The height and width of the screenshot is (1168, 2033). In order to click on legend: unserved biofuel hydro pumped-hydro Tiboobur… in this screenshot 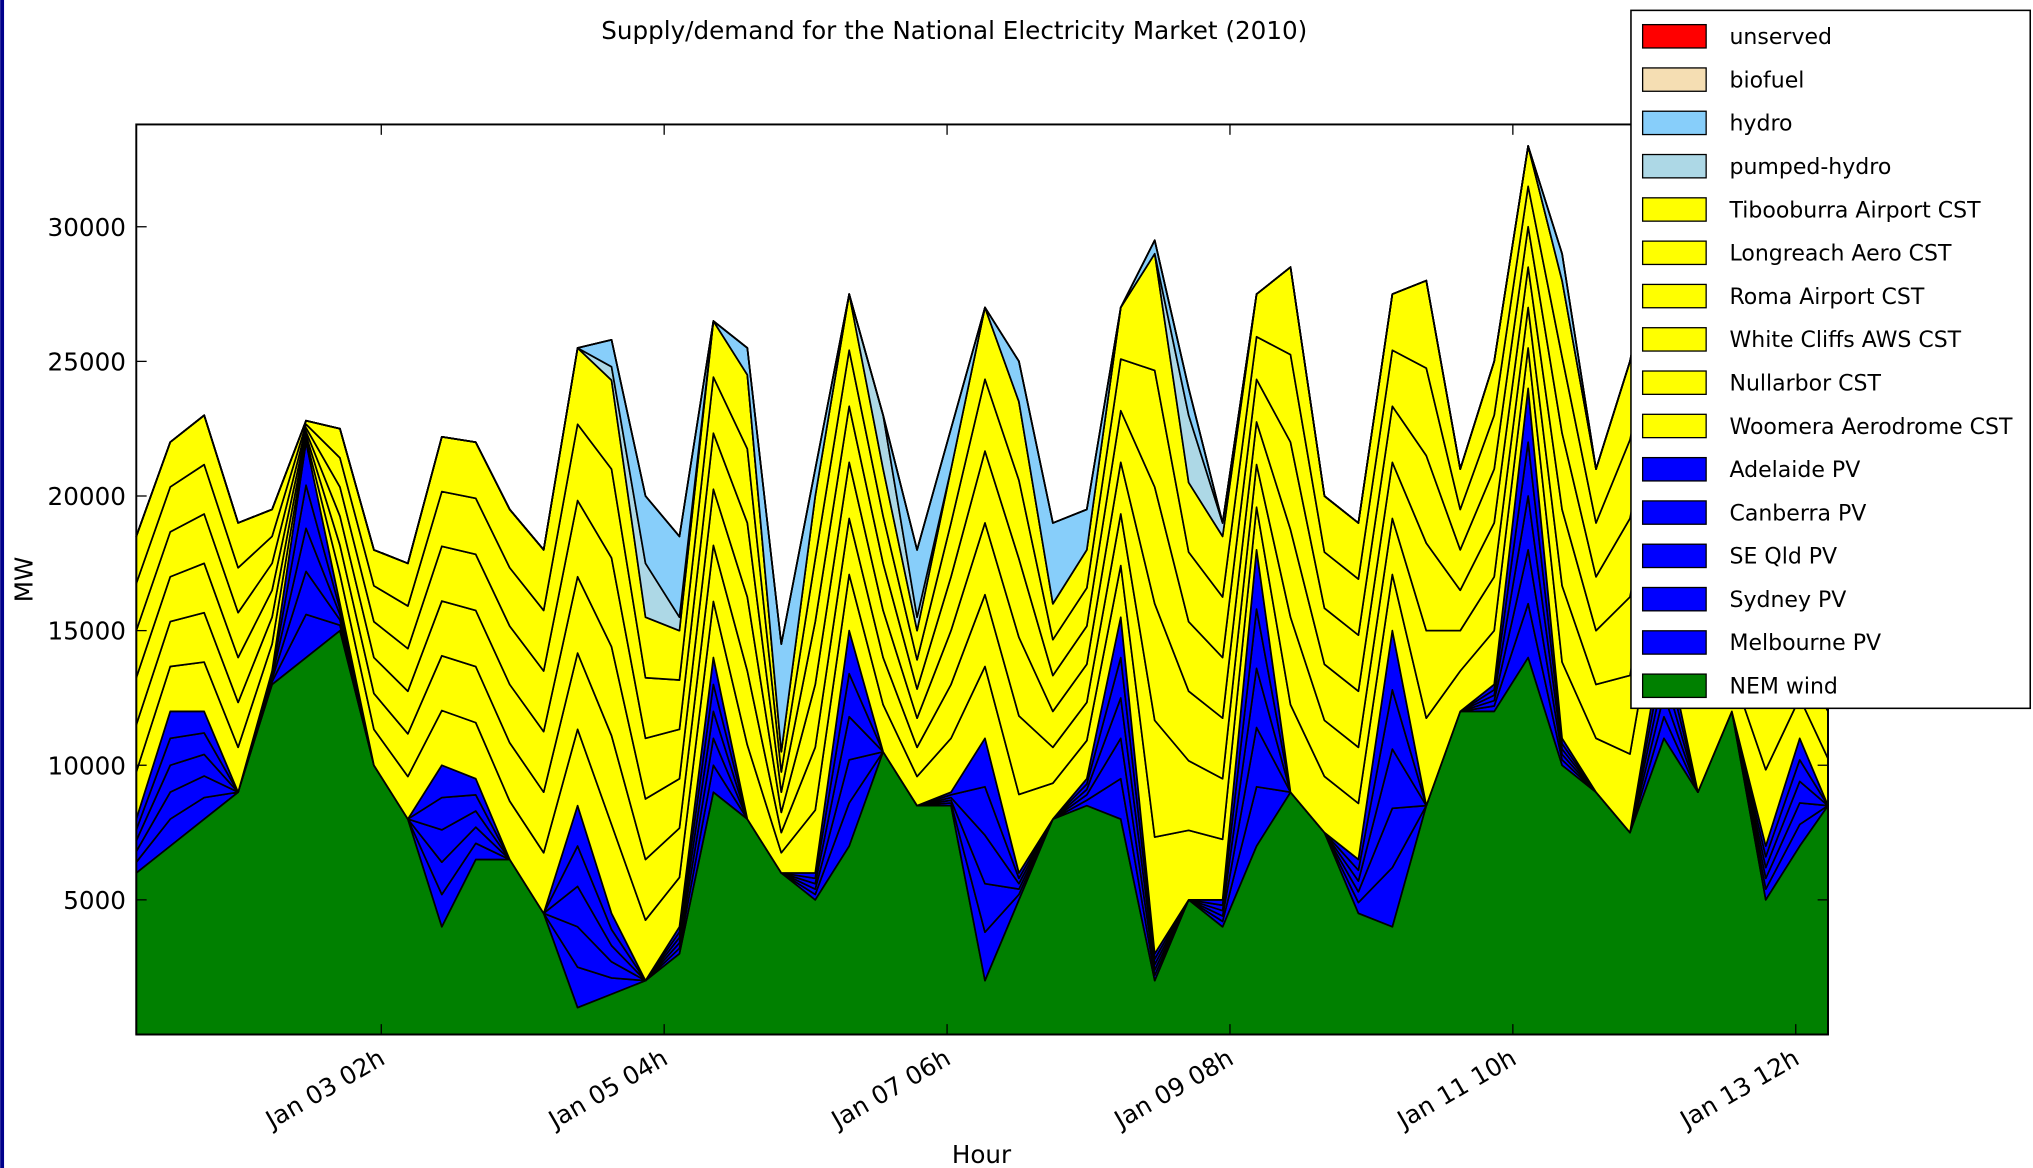, I will do `click(1831, 359)`.